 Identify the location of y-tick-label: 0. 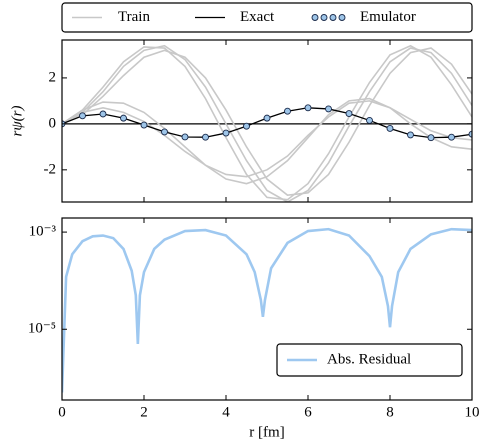
(53, 123).